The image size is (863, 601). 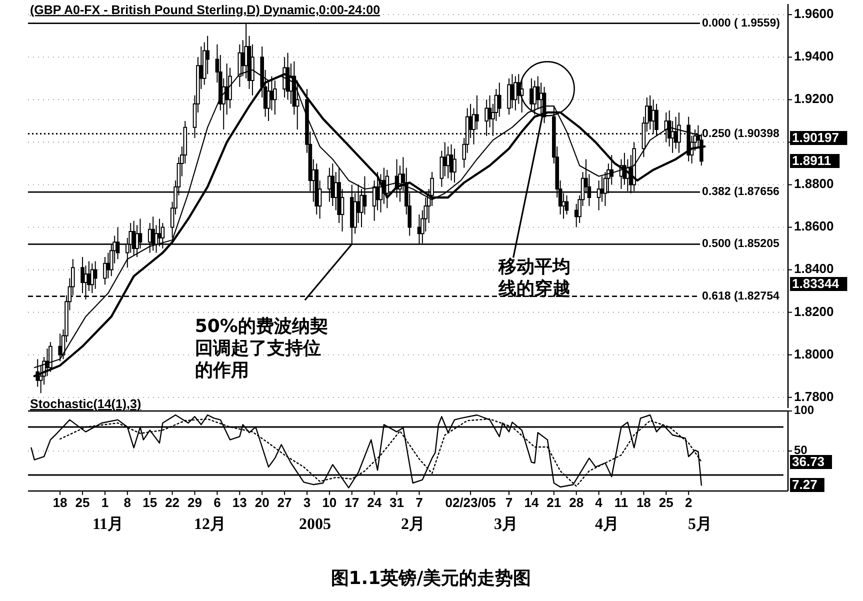 I want to click on x-tick-label: 15, so click(x=150, y=502).